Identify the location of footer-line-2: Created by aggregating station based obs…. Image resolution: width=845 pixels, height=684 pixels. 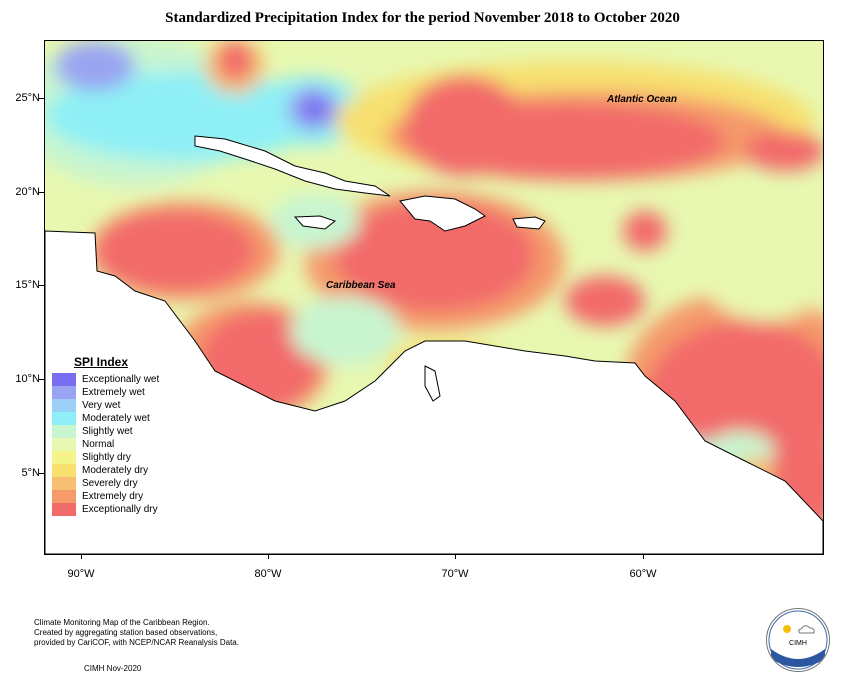
(126, 632).